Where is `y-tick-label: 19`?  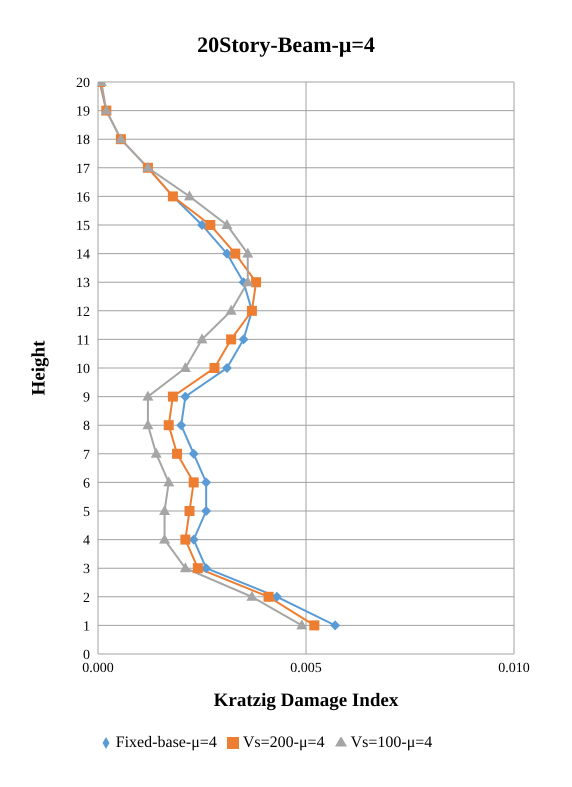 y-tick-label: 19 is located at coordinates (83, 112).